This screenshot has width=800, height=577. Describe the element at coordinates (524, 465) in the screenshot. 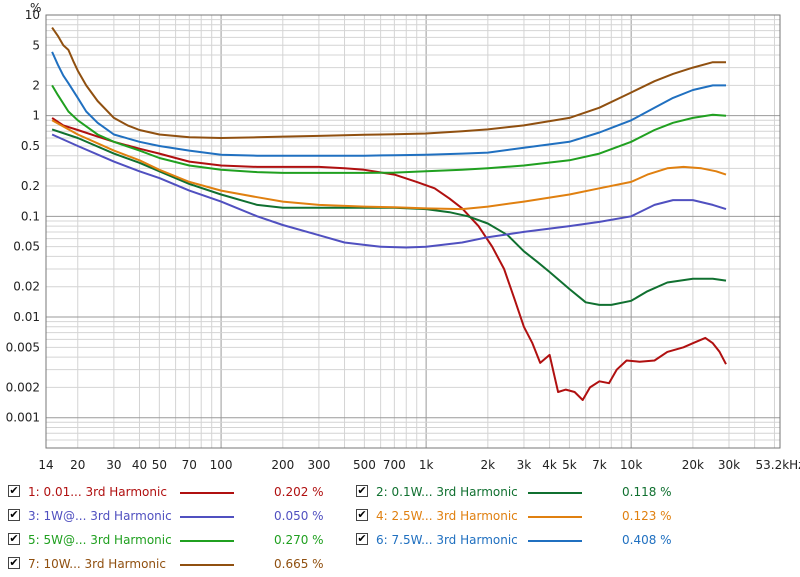

I see `x-tick-label: 3k` at that location.